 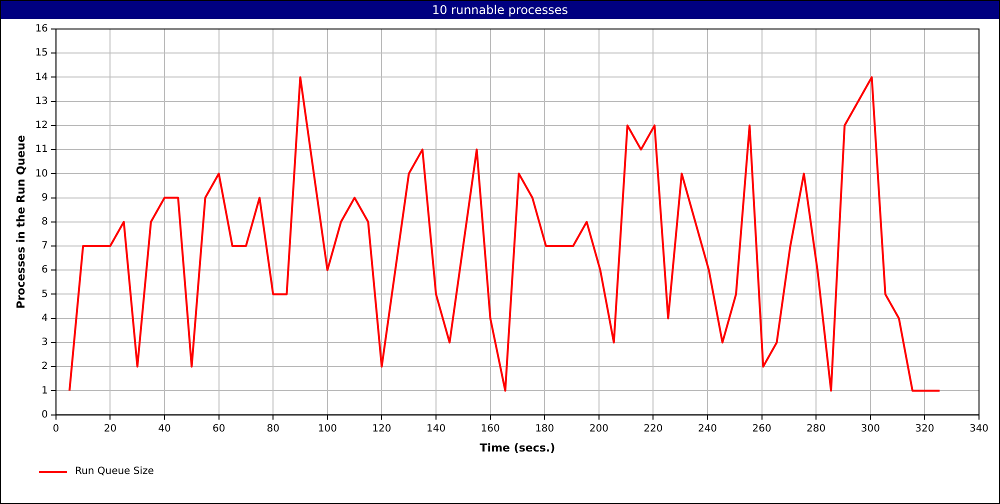 I want to click on x-tick-label: 260, so click(x=762, y=428).